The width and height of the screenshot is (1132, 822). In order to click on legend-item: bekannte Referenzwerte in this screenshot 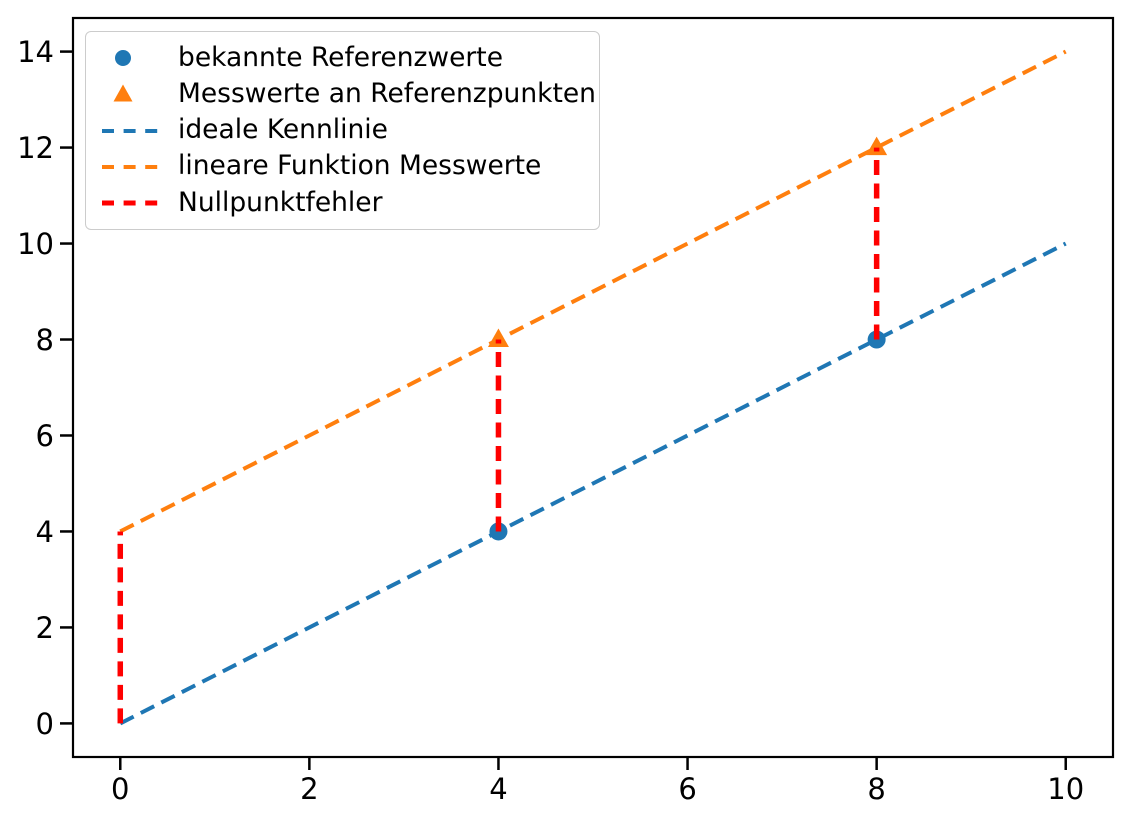, I will do `click(346, 58)`.